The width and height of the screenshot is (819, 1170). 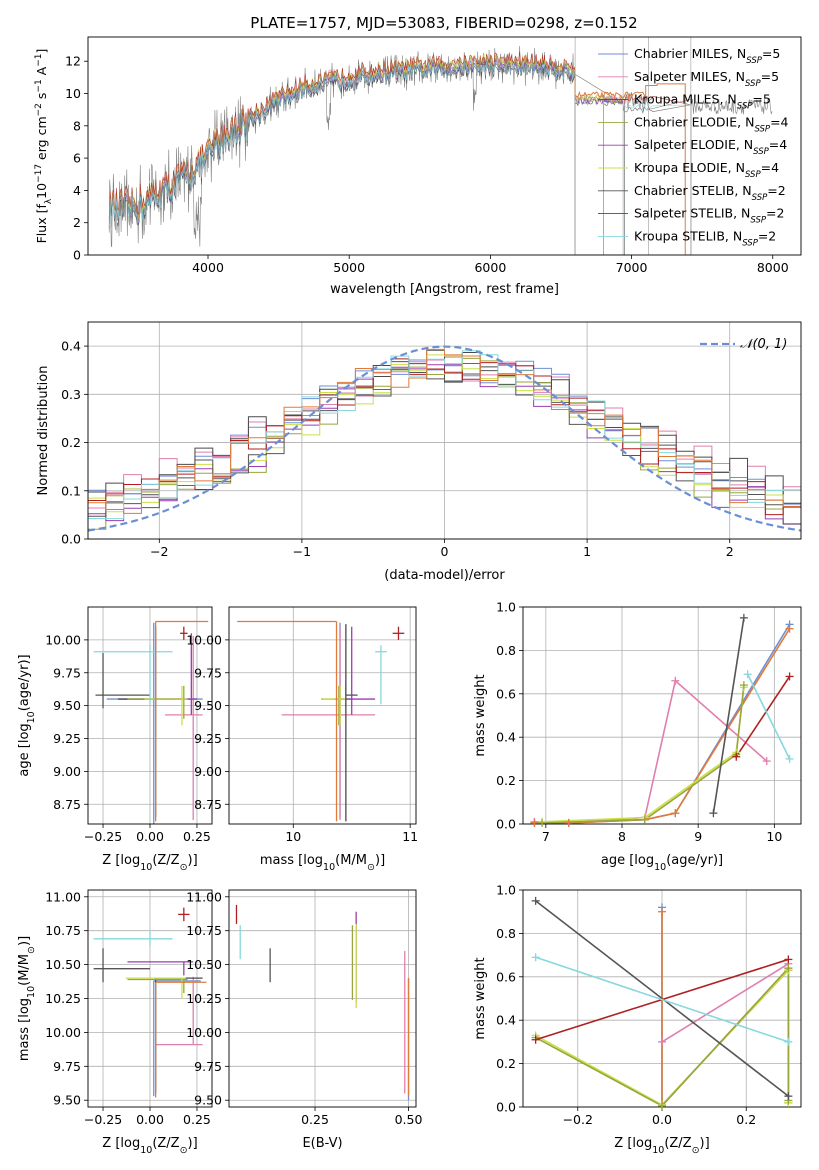 What do you see at coordinates (302, 551) in the screenshot?
I see `x-tick-label: −1` at bounding box center [302, 551].